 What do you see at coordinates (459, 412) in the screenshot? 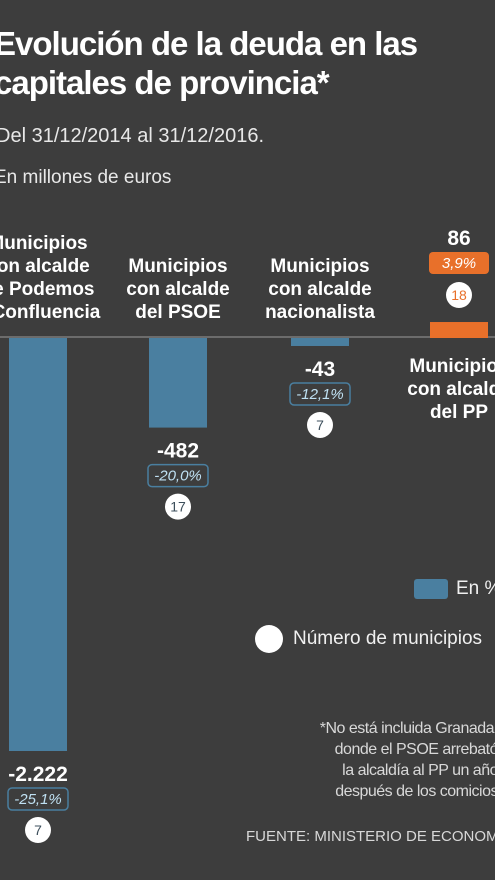
I see `category-label-3-2: del PP` at bounding box center [459, 412].